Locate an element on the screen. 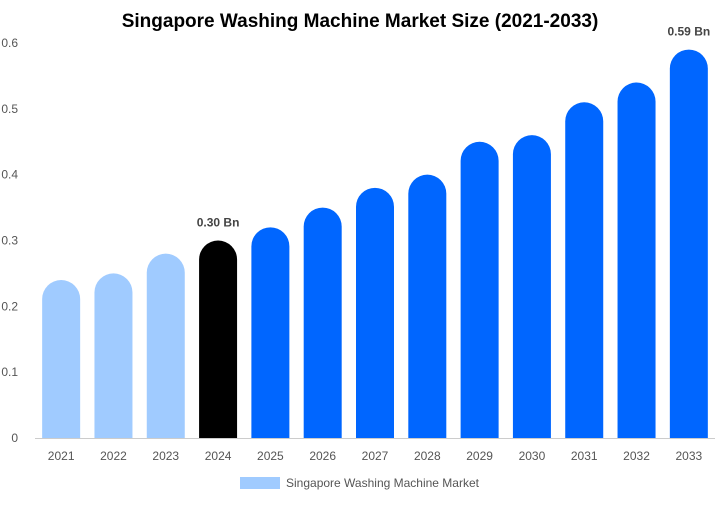  data-label: 0.30 Bn is located at coordinates (218, 223).